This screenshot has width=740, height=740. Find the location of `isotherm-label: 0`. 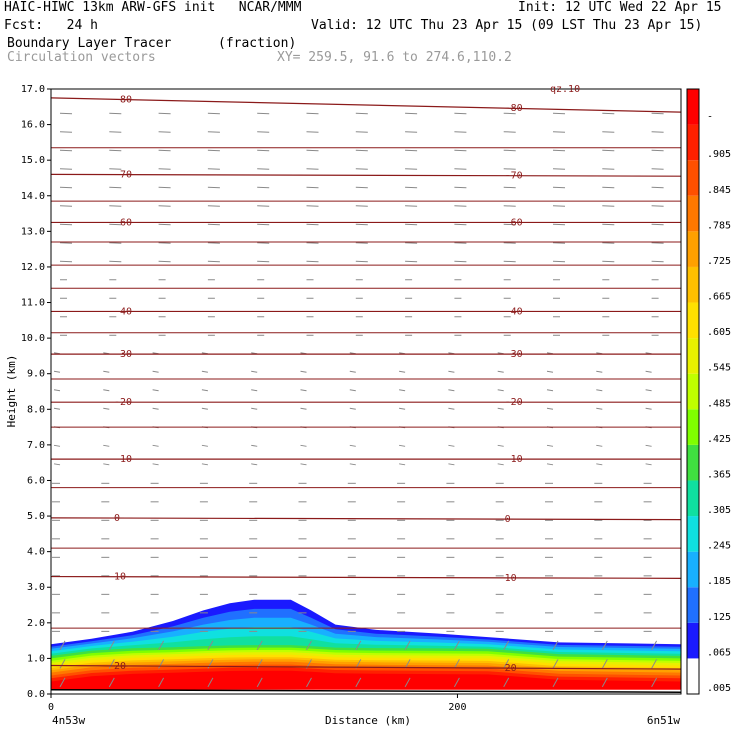

isotherm-label: 0 is located at coordinates (508, 519).